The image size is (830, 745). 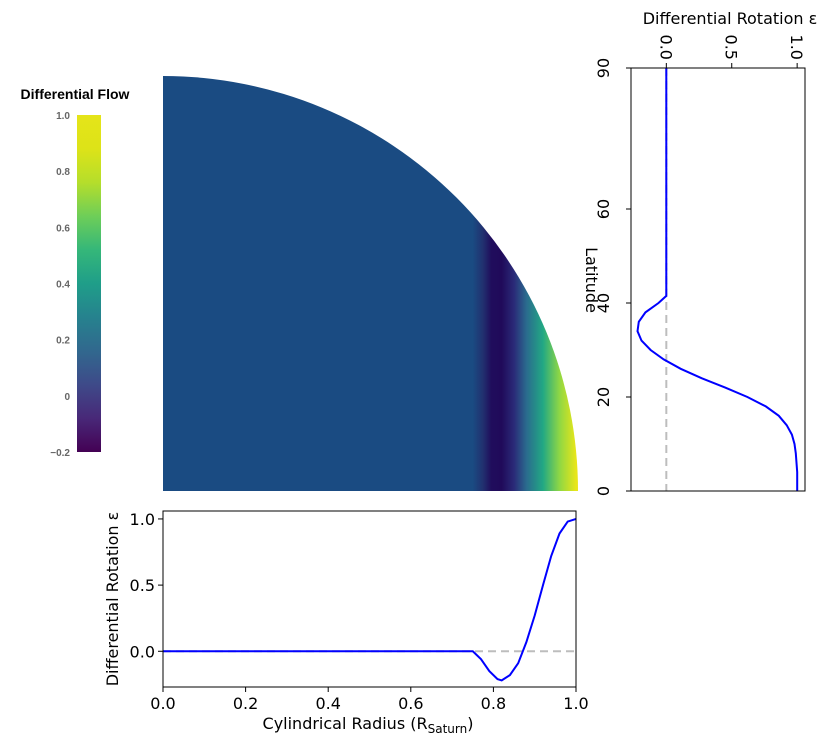 What do you see at coordinates (245, 703) in the screenshot?
I see `x-tick-label: 0.2` at bounding box center [245, 703].